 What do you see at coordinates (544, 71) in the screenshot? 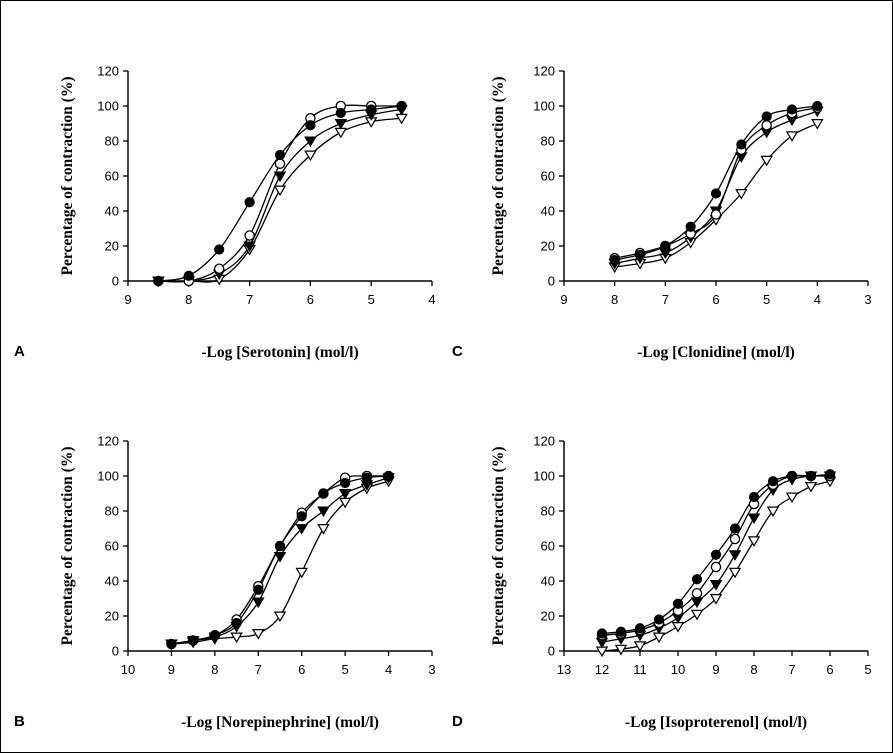
I see `y-tick-label: 120` at bounding box center [544, 71].